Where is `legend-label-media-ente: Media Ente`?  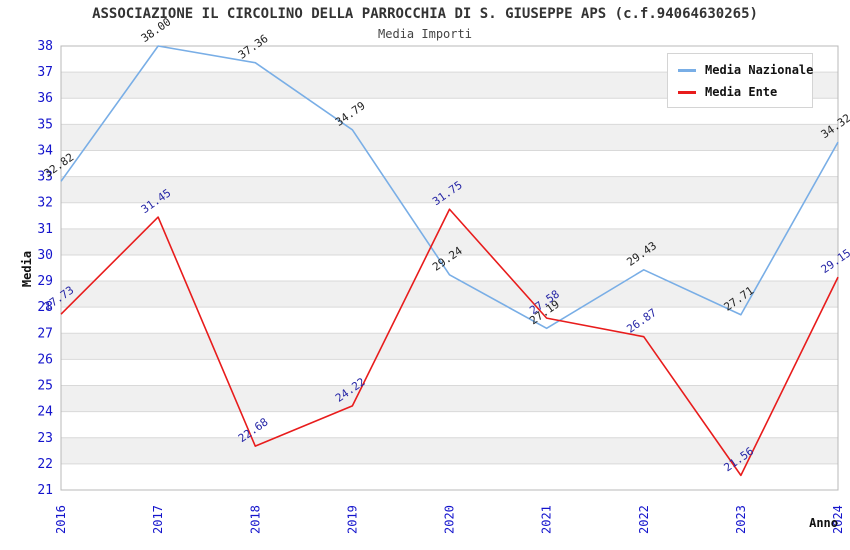
legend-label-media-ente: Media Ente is located at coordinates (741, 92).